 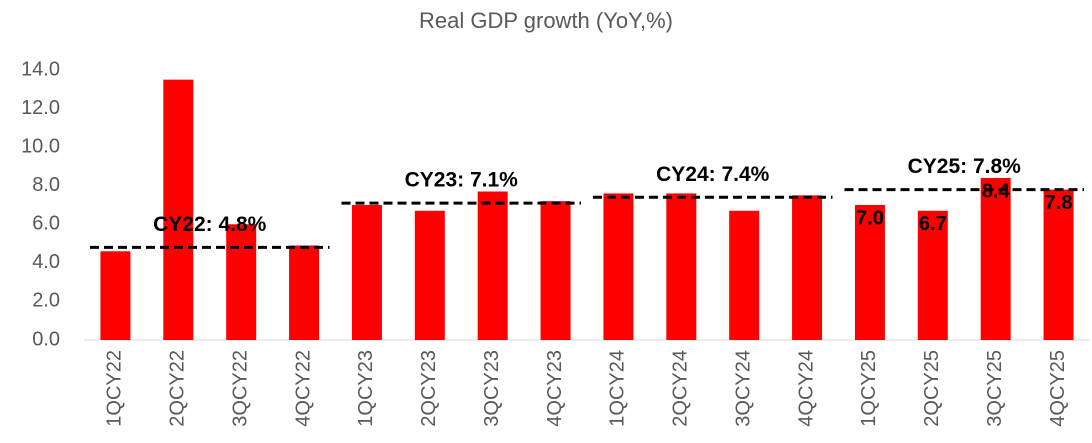 What do you see at coordinates (46, 224) in the screenshot?
I see `y-tick-label: 6.0` at bounding box center [46, 224].